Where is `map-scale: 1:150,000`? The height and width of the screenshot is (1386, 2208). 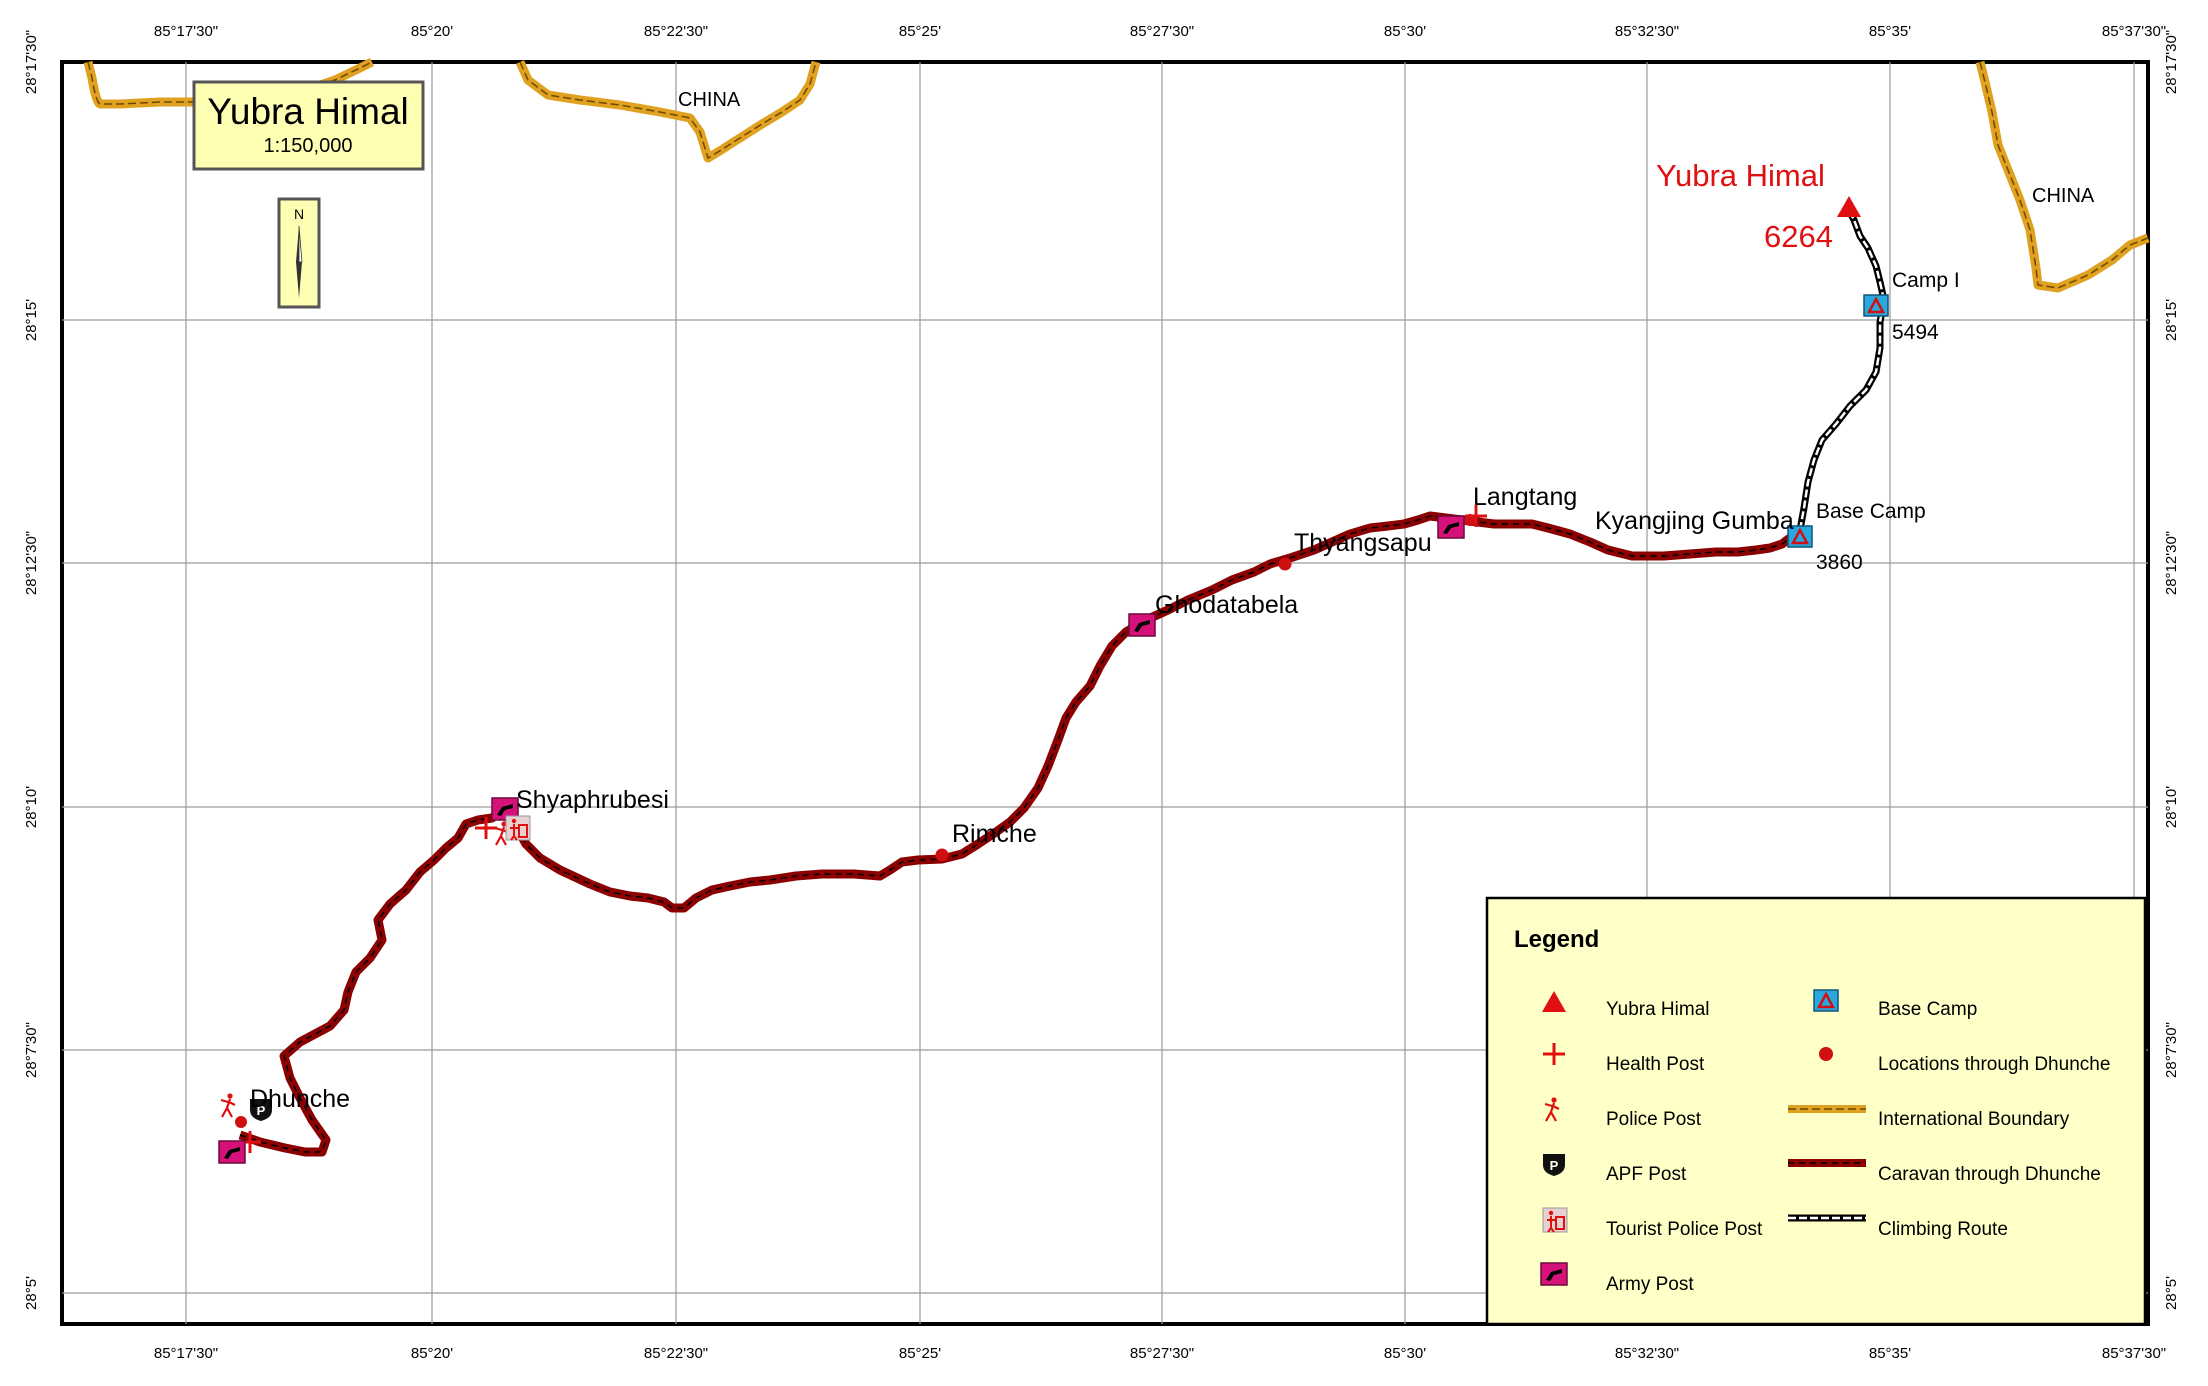
map-scale: 1:150,000 is located at coordinates (308, 146).